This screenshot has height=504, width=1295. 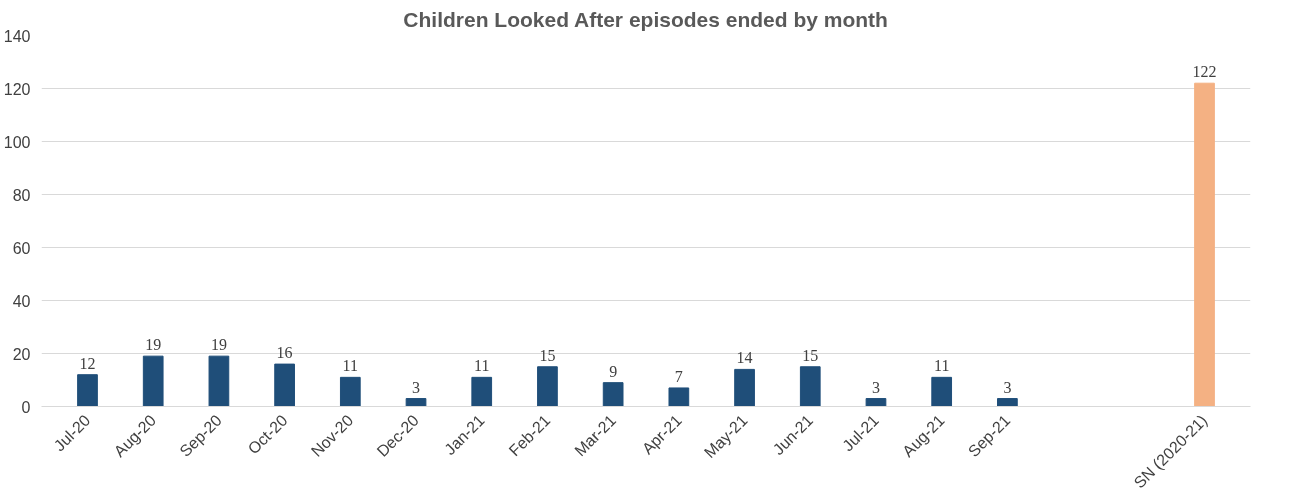 I want to click on data-label: 14, so click(x=744, y=358).